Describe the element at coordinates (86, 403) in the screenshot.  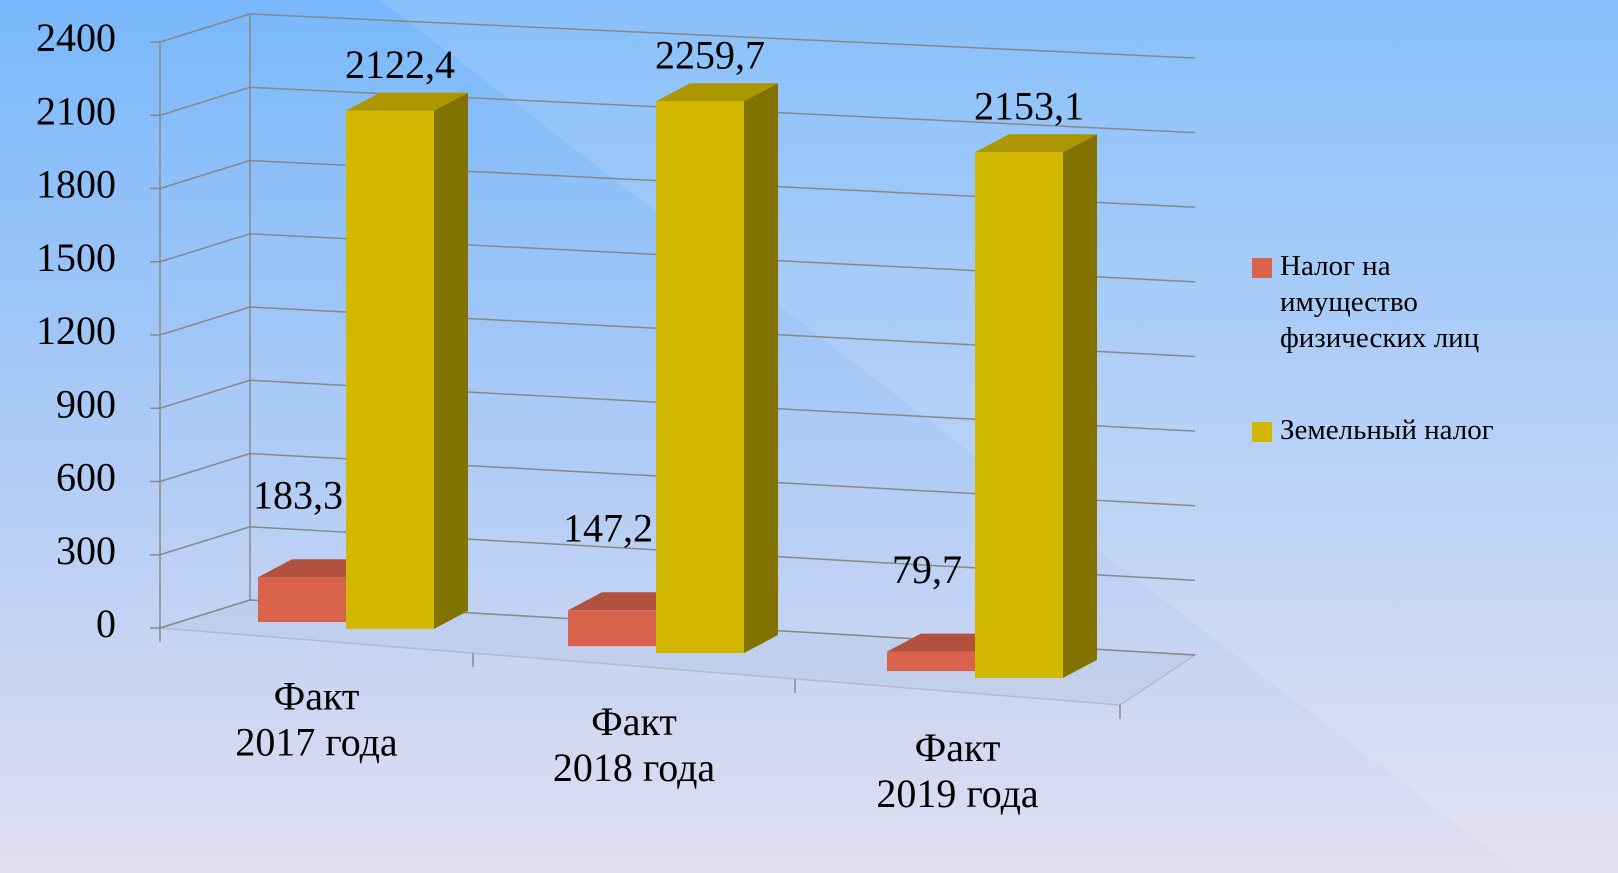
I see `y-tick-label: 900` at that location.